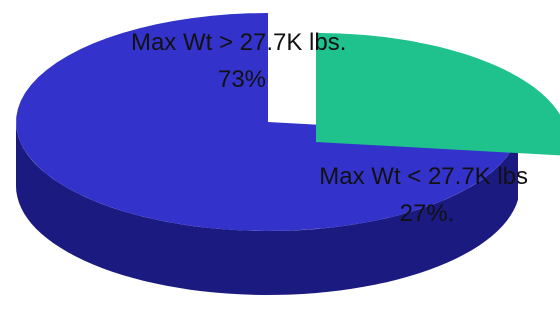  I want to click on slice-label-max-wt-under-line2: 27%., so click(427, 213).